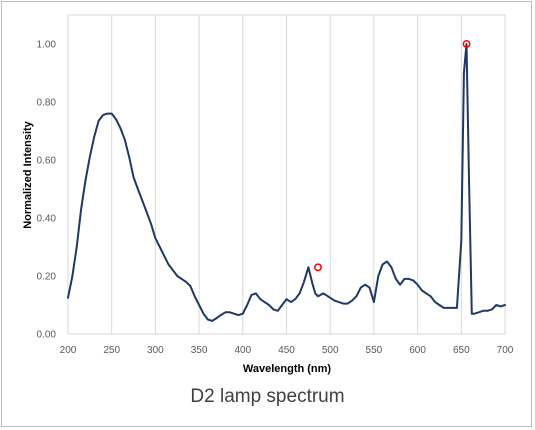 This screenshot has height=430, width=535. I want to click on x-tick-label: 400, so click(242, 350).